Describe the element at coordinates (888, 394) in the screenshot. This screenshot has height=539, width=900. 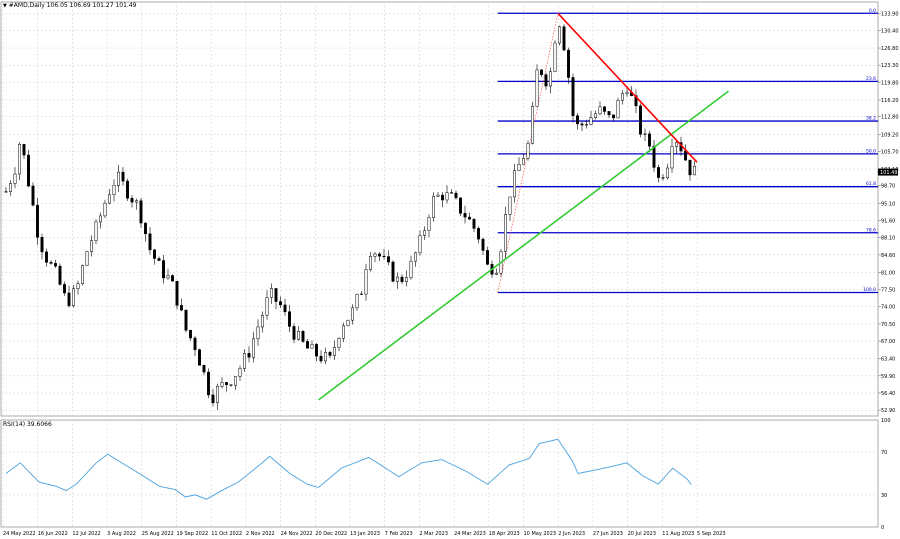
I see `price-tick-label: 56.40` at that location.